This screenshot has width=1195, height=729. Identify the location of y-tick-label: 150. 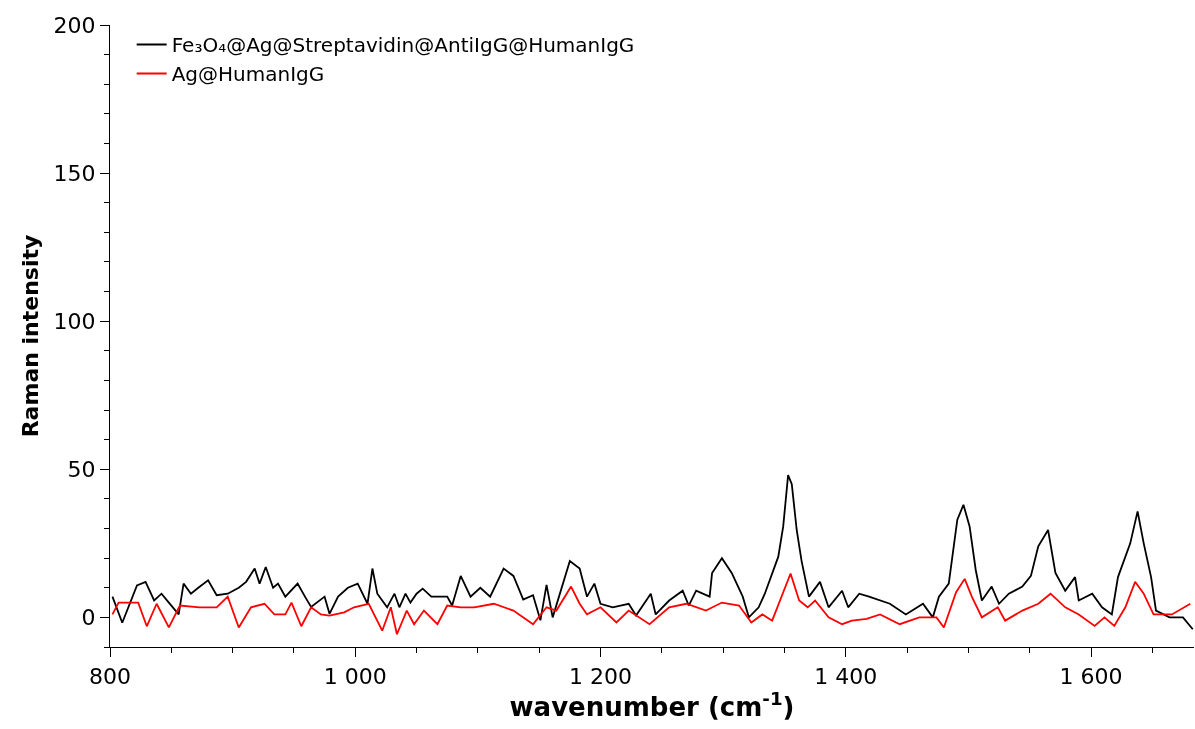
(74, 173).